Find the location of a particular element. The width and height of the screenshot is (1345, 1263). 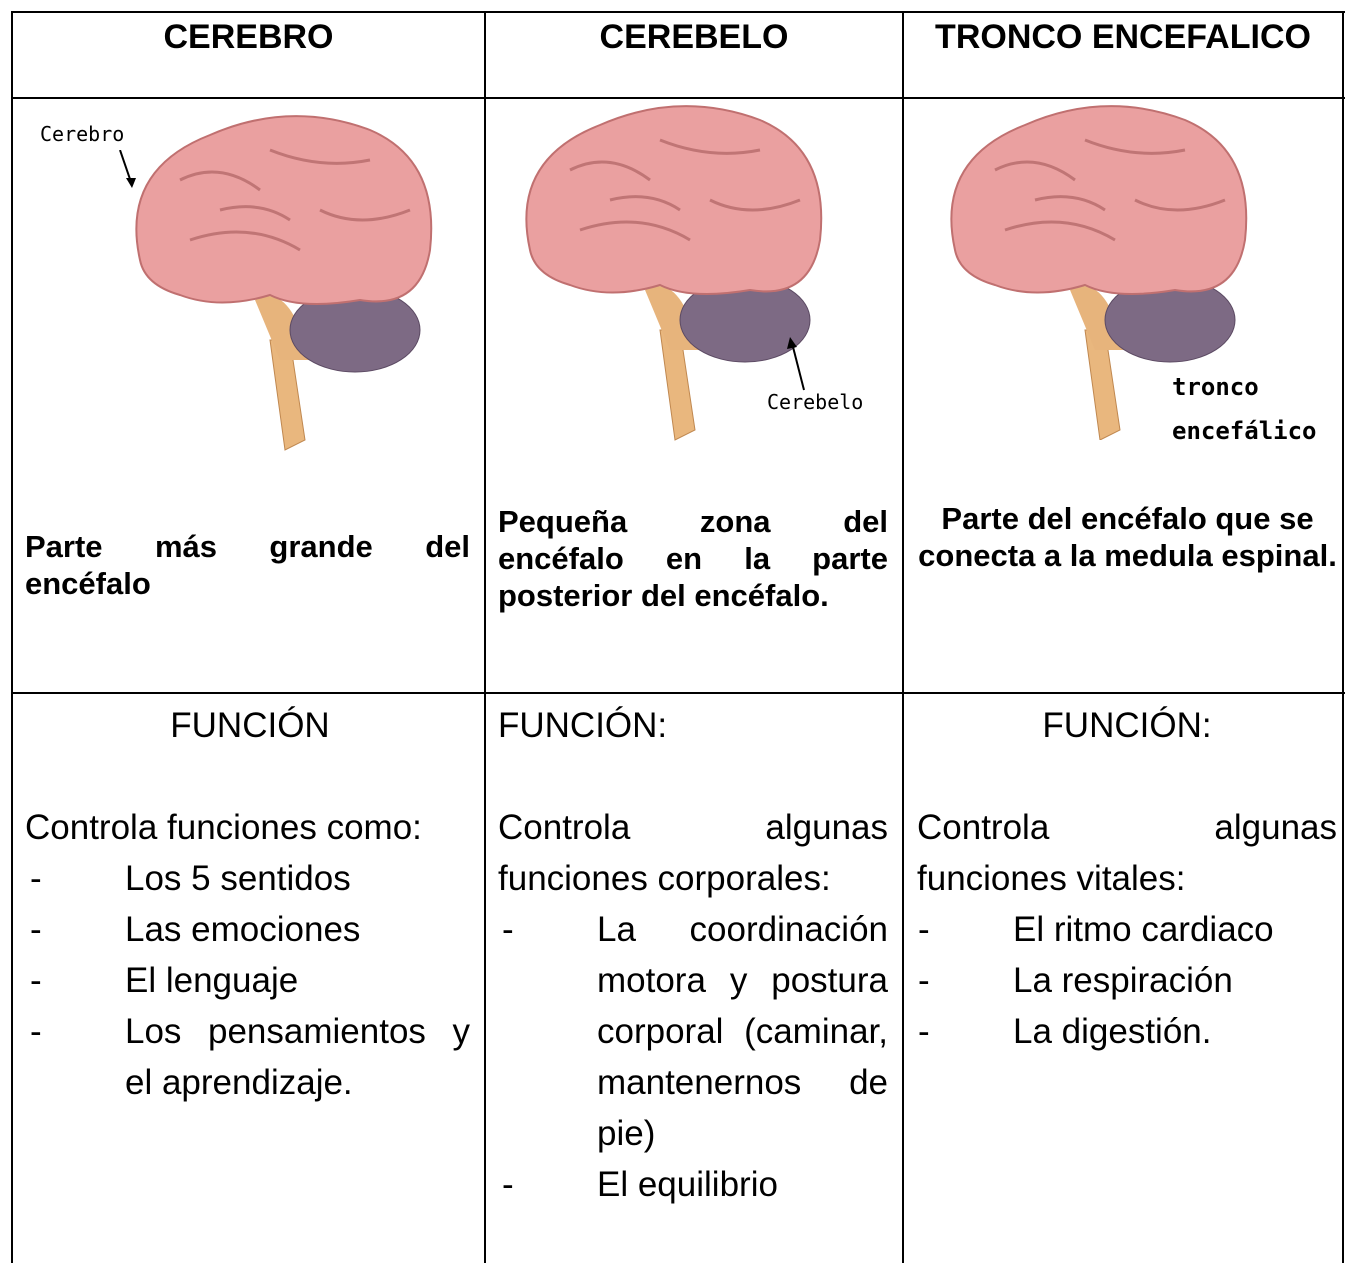

list-item: El lenguaje is located at coordinates (250, 980).